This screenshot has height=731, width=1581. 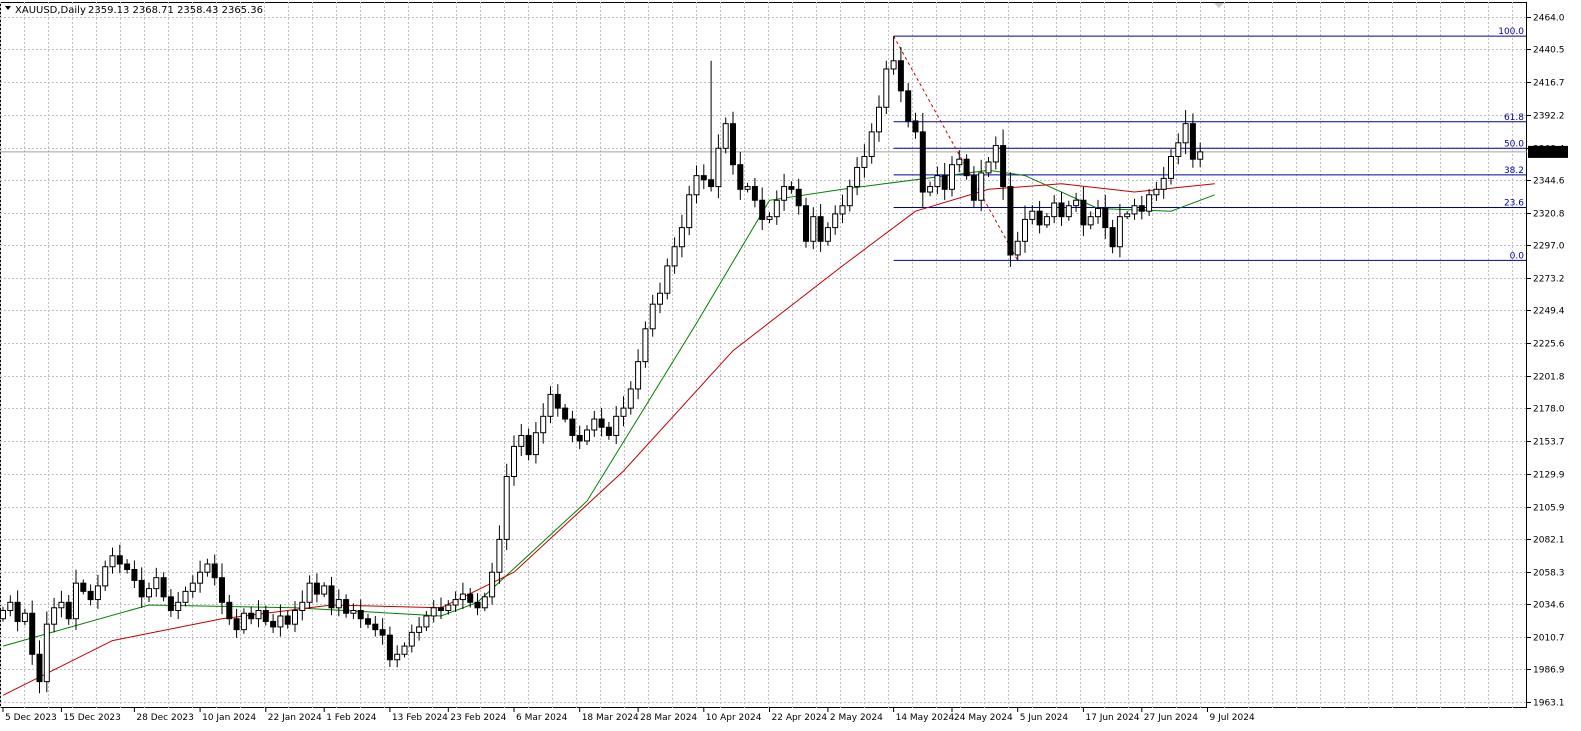 I want to click on fibonacci-retracement: 100.0 61.8 50.0 38.2 23.6 0.0, so click(x=1209, y=144).